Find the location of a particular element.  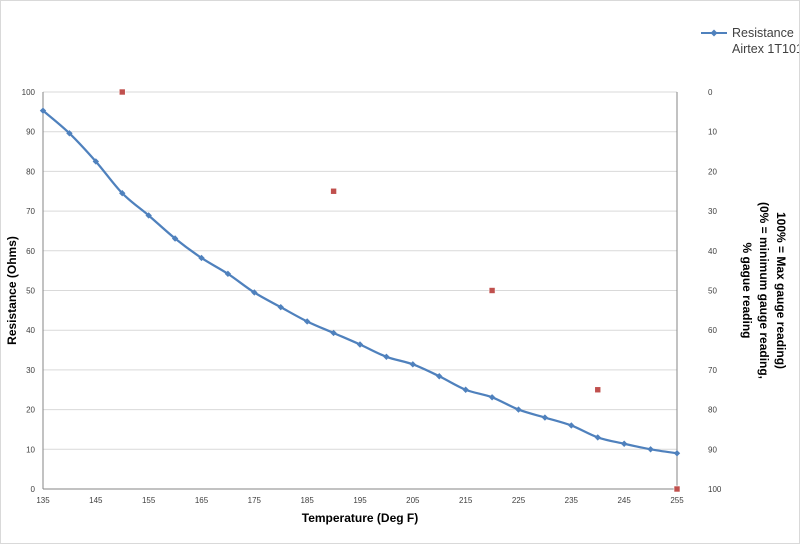

y-tick-label: 60 is located at coordinates (30, 251).